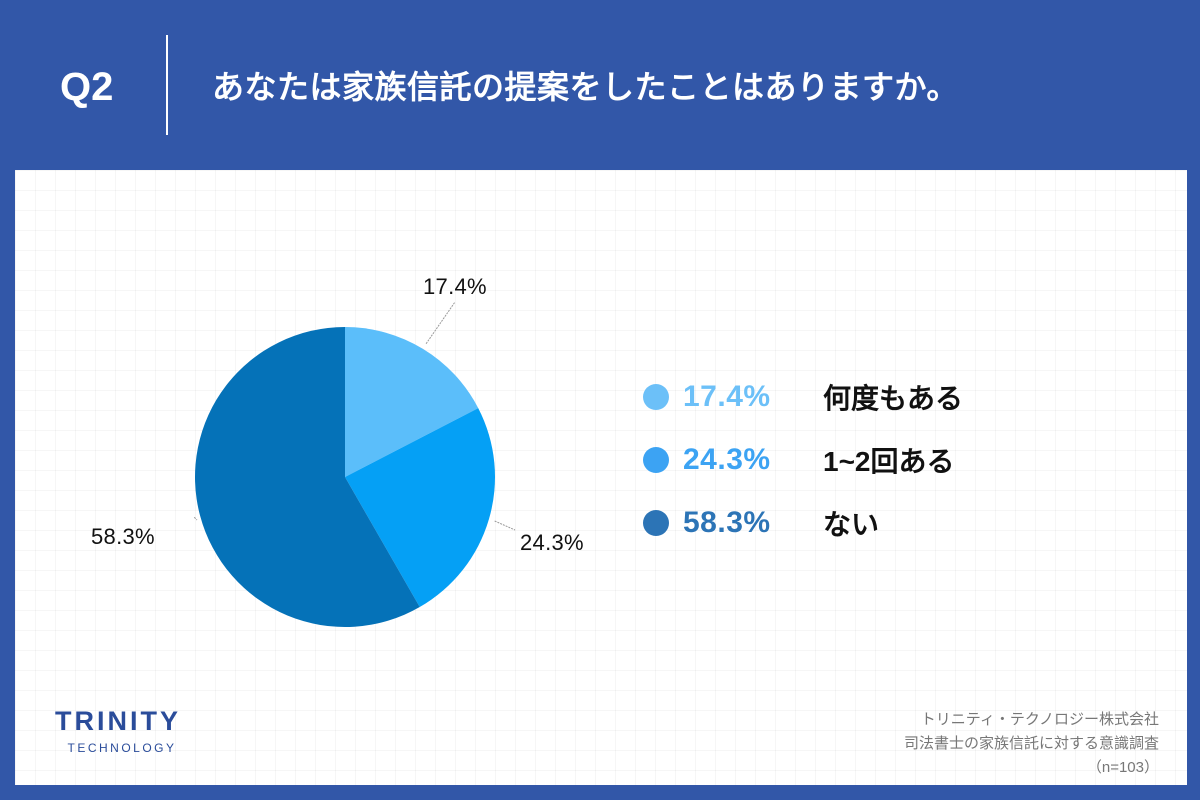 Image resolution: width=1200 pixels, height=800 pixels. What do you see at coordinates (455, 286) in the screenshot?
I see `pie-label-0: 17.4%` at bounding box center [455, 286].